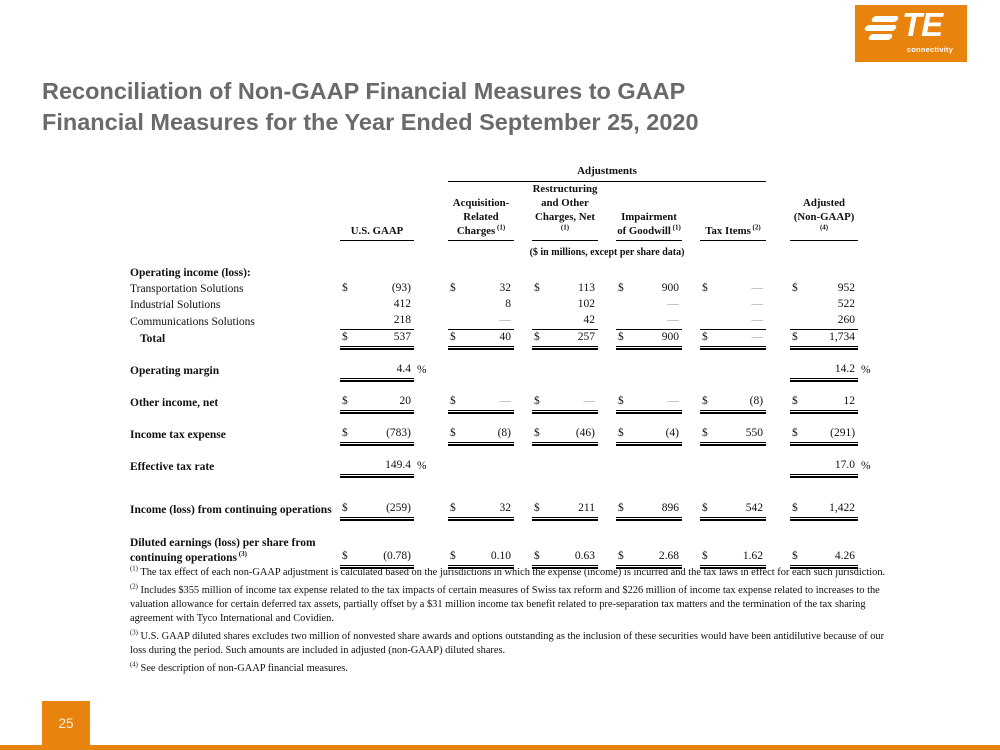  I want to click on amount-cell: $113, so click(556, 289).